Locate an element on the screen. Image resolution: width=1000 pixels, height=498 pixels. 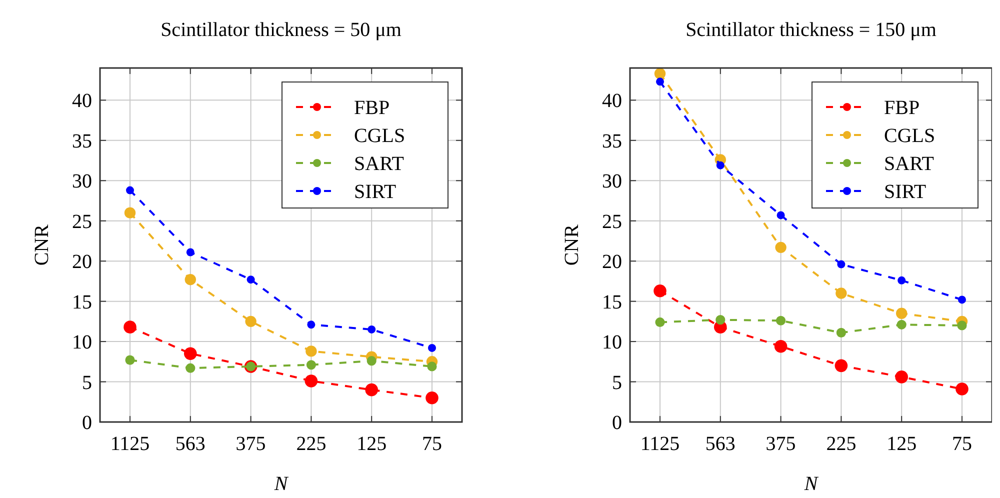
chart-title: Scintillator thickness = 50 μm is located at coordinates (281, 30).